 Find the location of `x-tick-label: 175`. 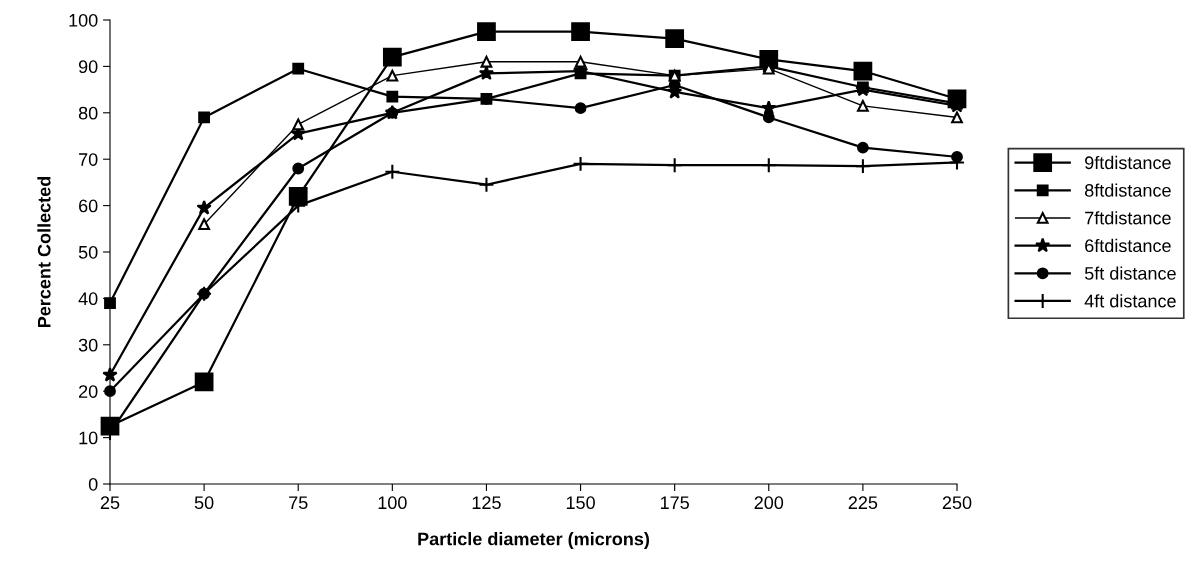

x-tick-label: 175 is located at coordinates (674, 503).